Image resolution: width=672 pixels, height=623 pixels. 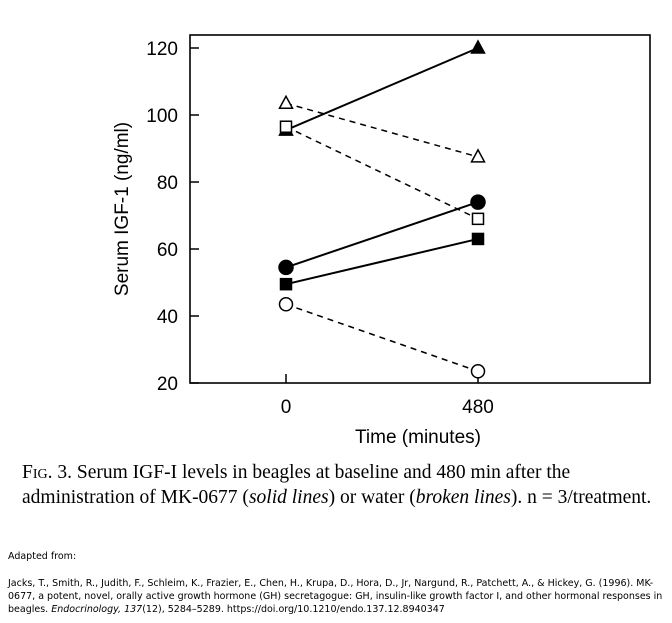 What do you see at coordinates (581, 497) in the screenshot?
I see `caption-text-3: ). n = 3/treatment.` at bounding box center [581, 497].